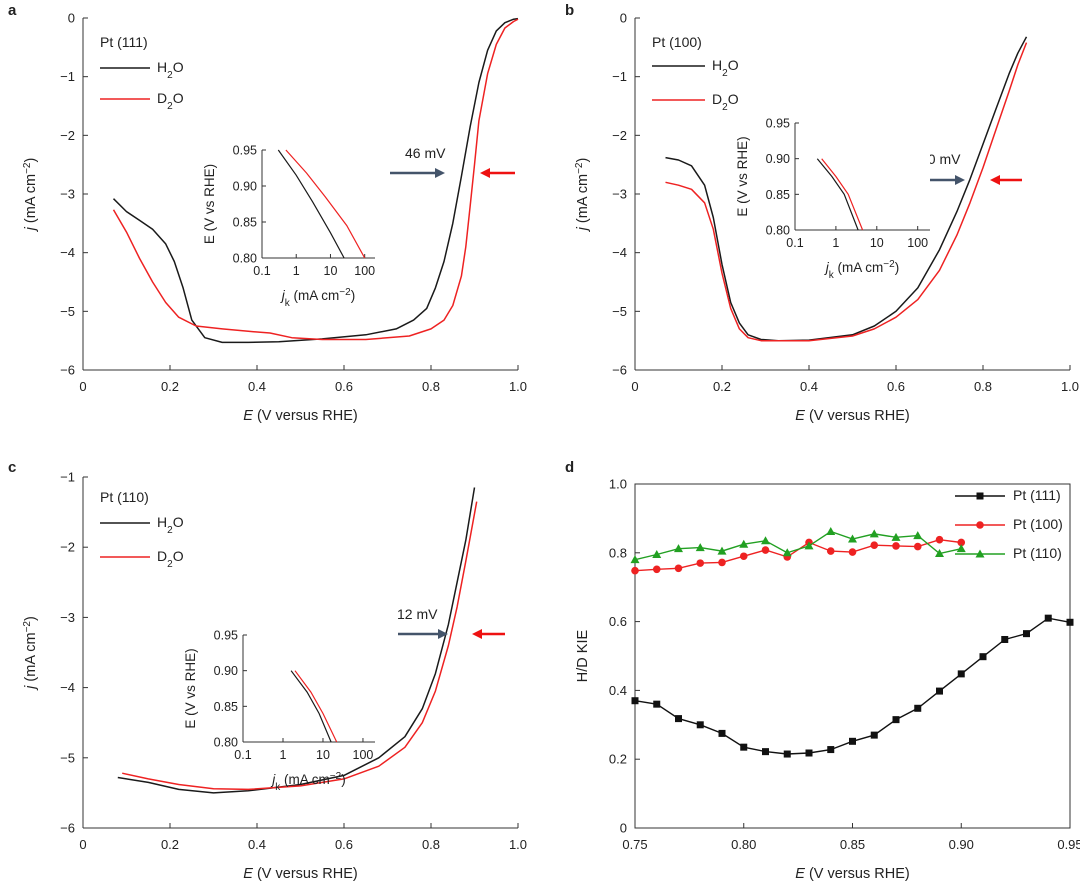  I want to click on inset-x-tick-label: 0.1, so click(794, 243).